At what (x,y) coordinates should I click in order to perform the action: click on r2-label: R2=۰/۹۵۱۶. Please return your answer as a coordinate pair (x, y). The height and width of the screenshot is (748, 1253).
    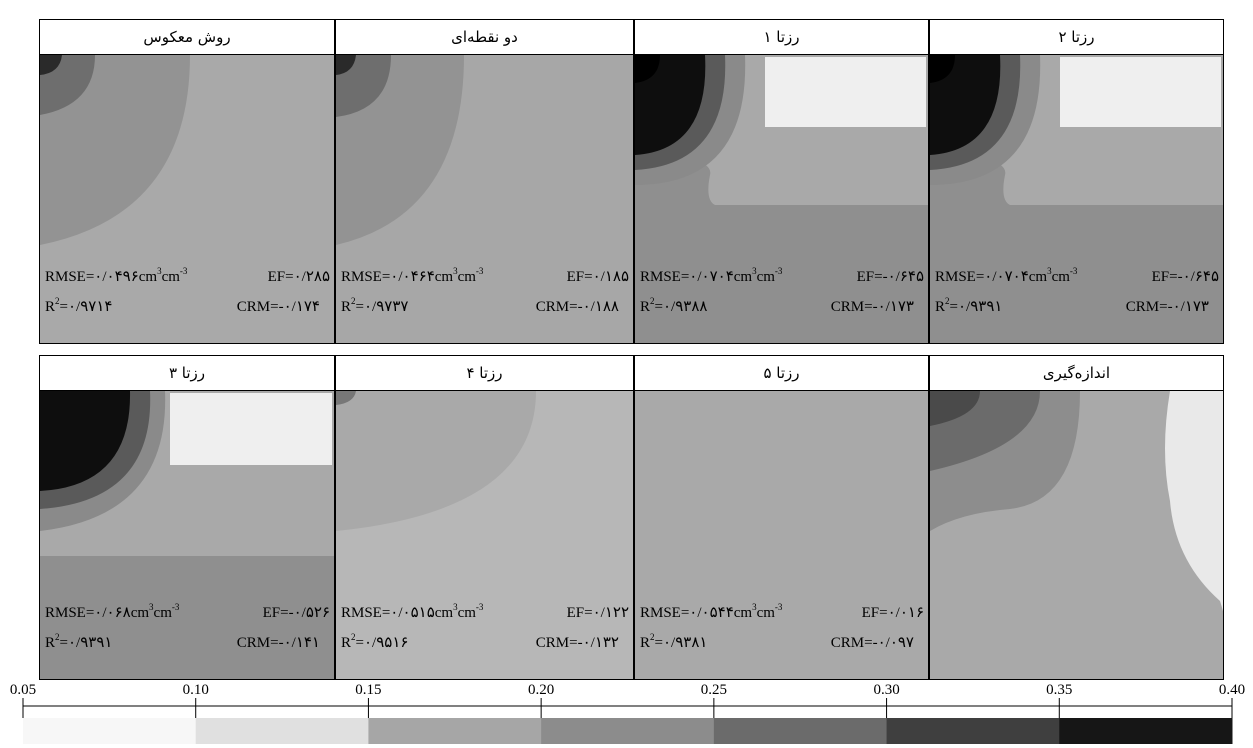
    Looking at the image, I should click on (375, 641).